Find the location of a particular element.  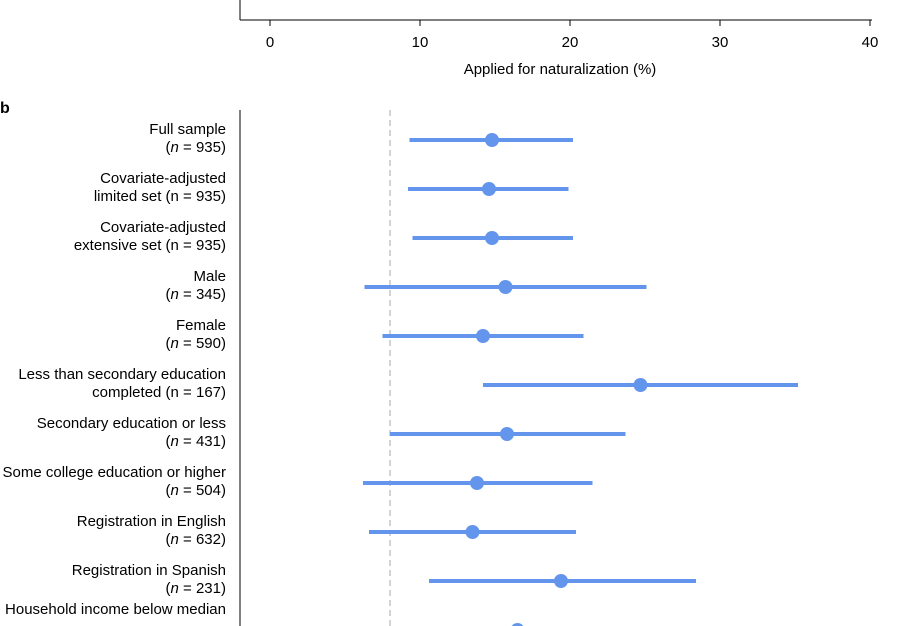

row-label-part: = 935) is located at coordinates (202, 147).